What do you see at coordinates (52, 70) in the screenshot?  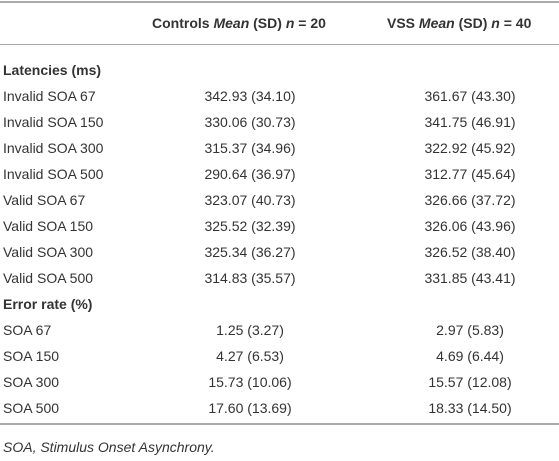 I see `section-title: Latencies (ms)` at bounding box center [52, 70].